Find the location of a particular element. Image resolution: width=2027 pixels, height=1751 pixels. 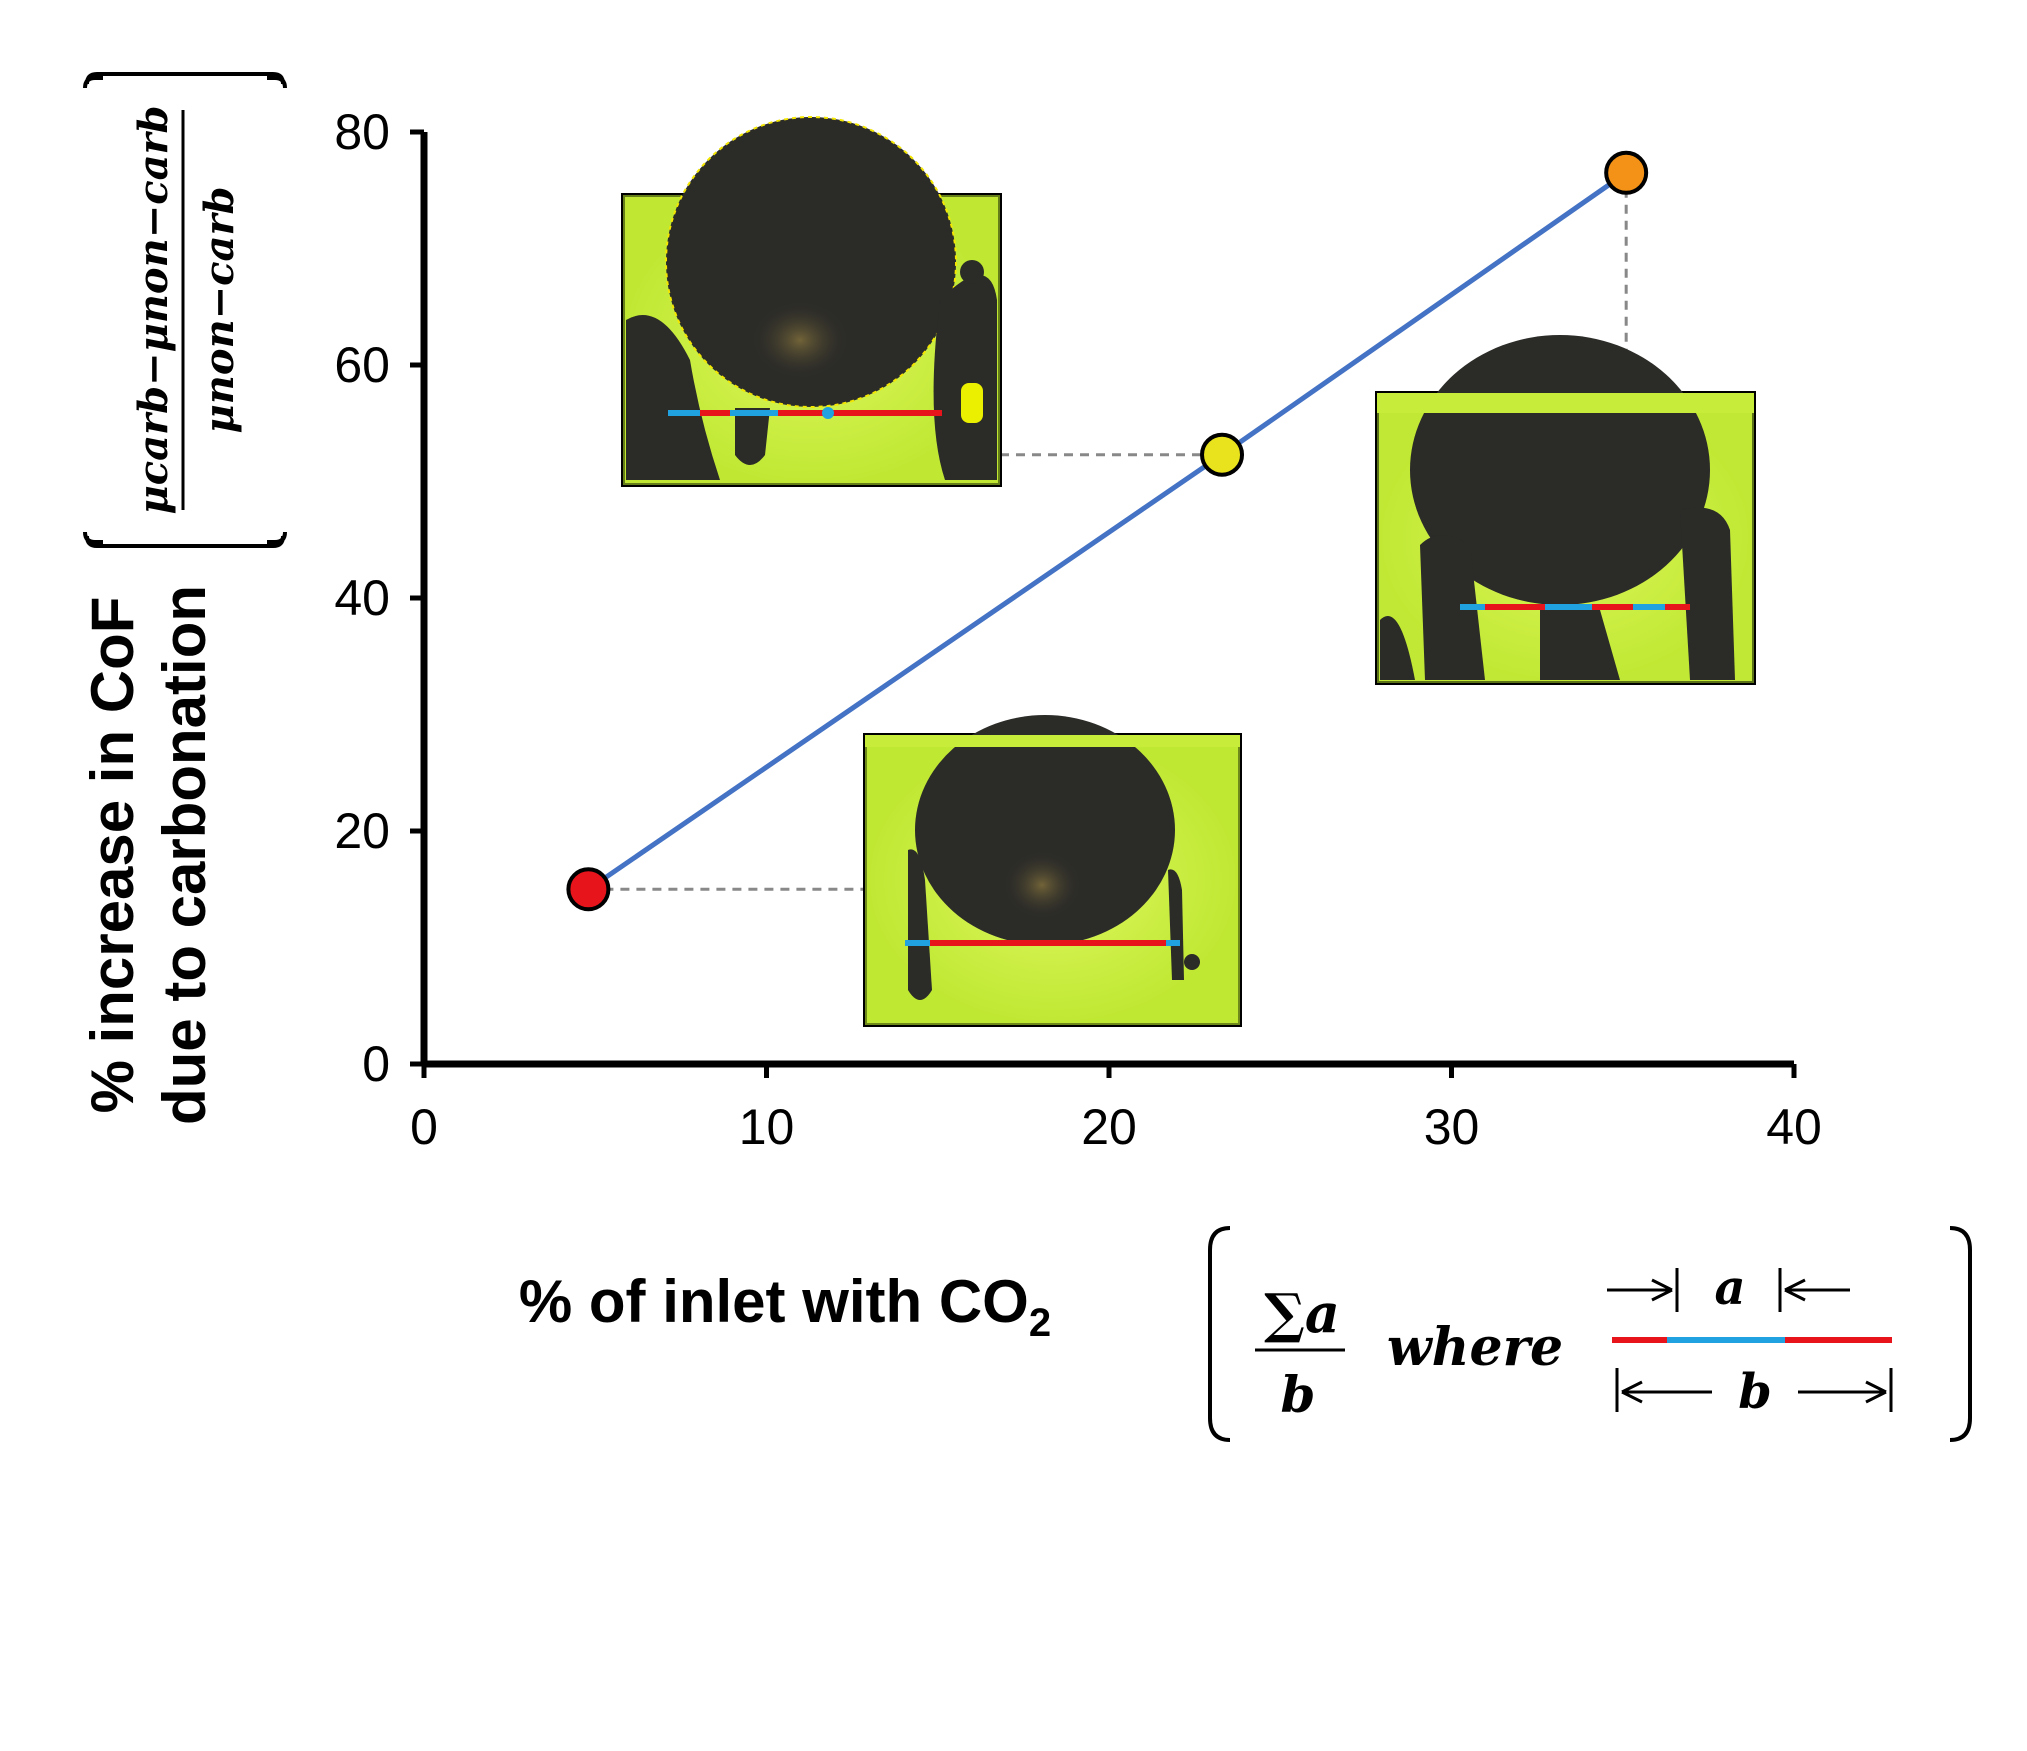

definition-box: ∑a b where a b is located at coordinates (1590, 1334).